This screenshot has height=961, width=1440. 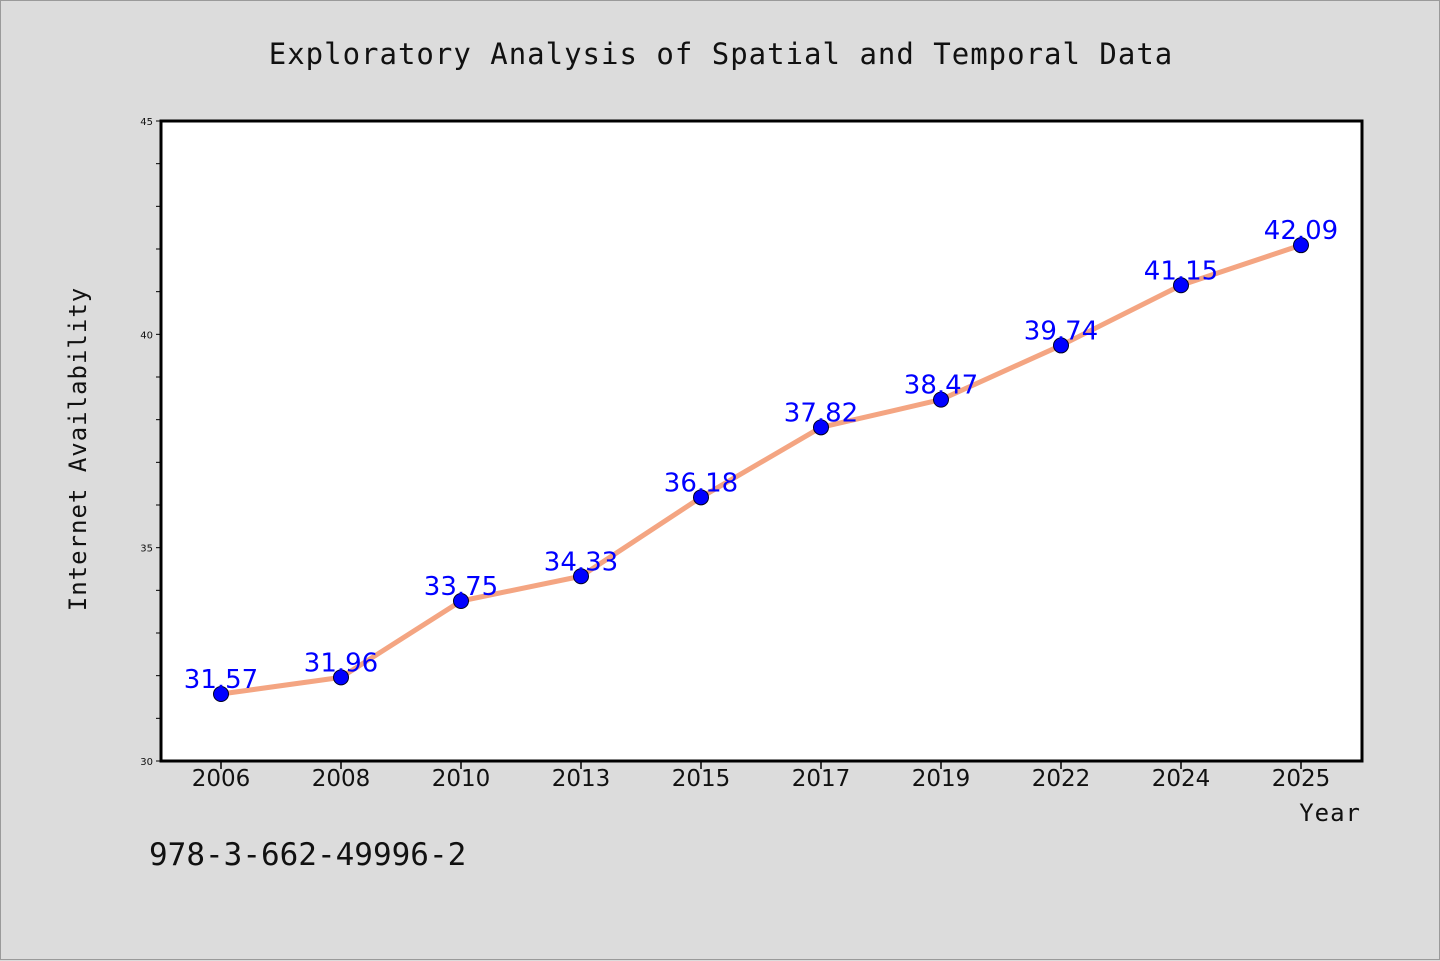 What do you see at coordinates (581, 562) in the screenshot?
I see `data-label: 34.33` at bounding box center [581, 562].